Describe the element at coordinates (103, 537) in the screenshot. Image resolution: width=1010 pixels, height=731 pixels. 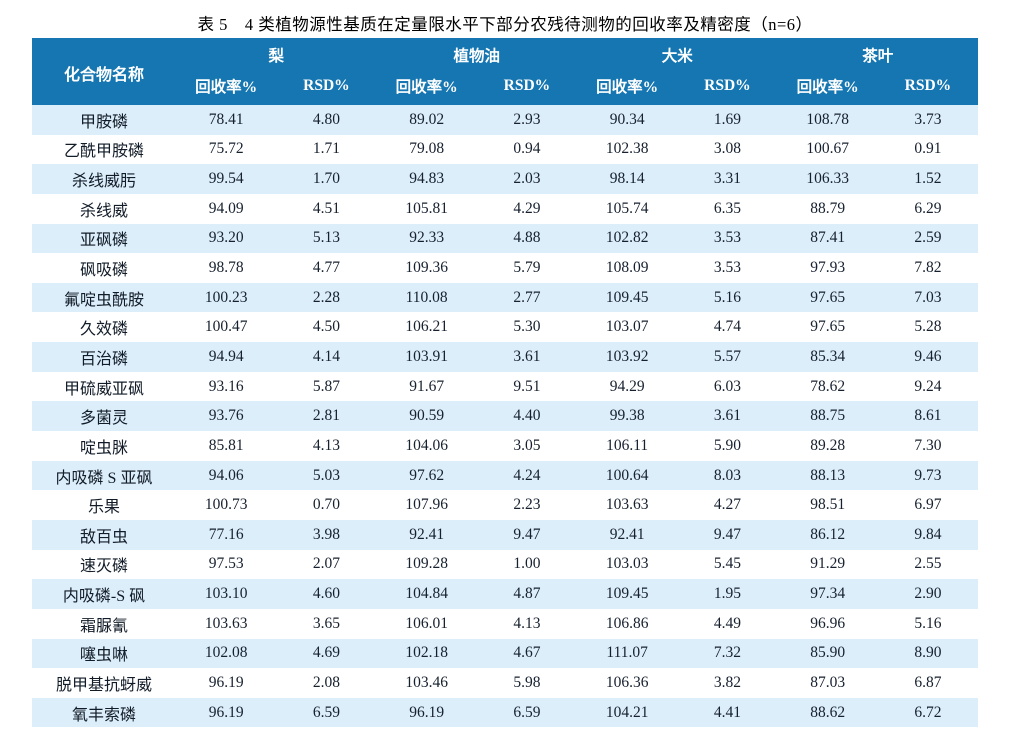
I see `compound-name: 敌百虫` at that location.